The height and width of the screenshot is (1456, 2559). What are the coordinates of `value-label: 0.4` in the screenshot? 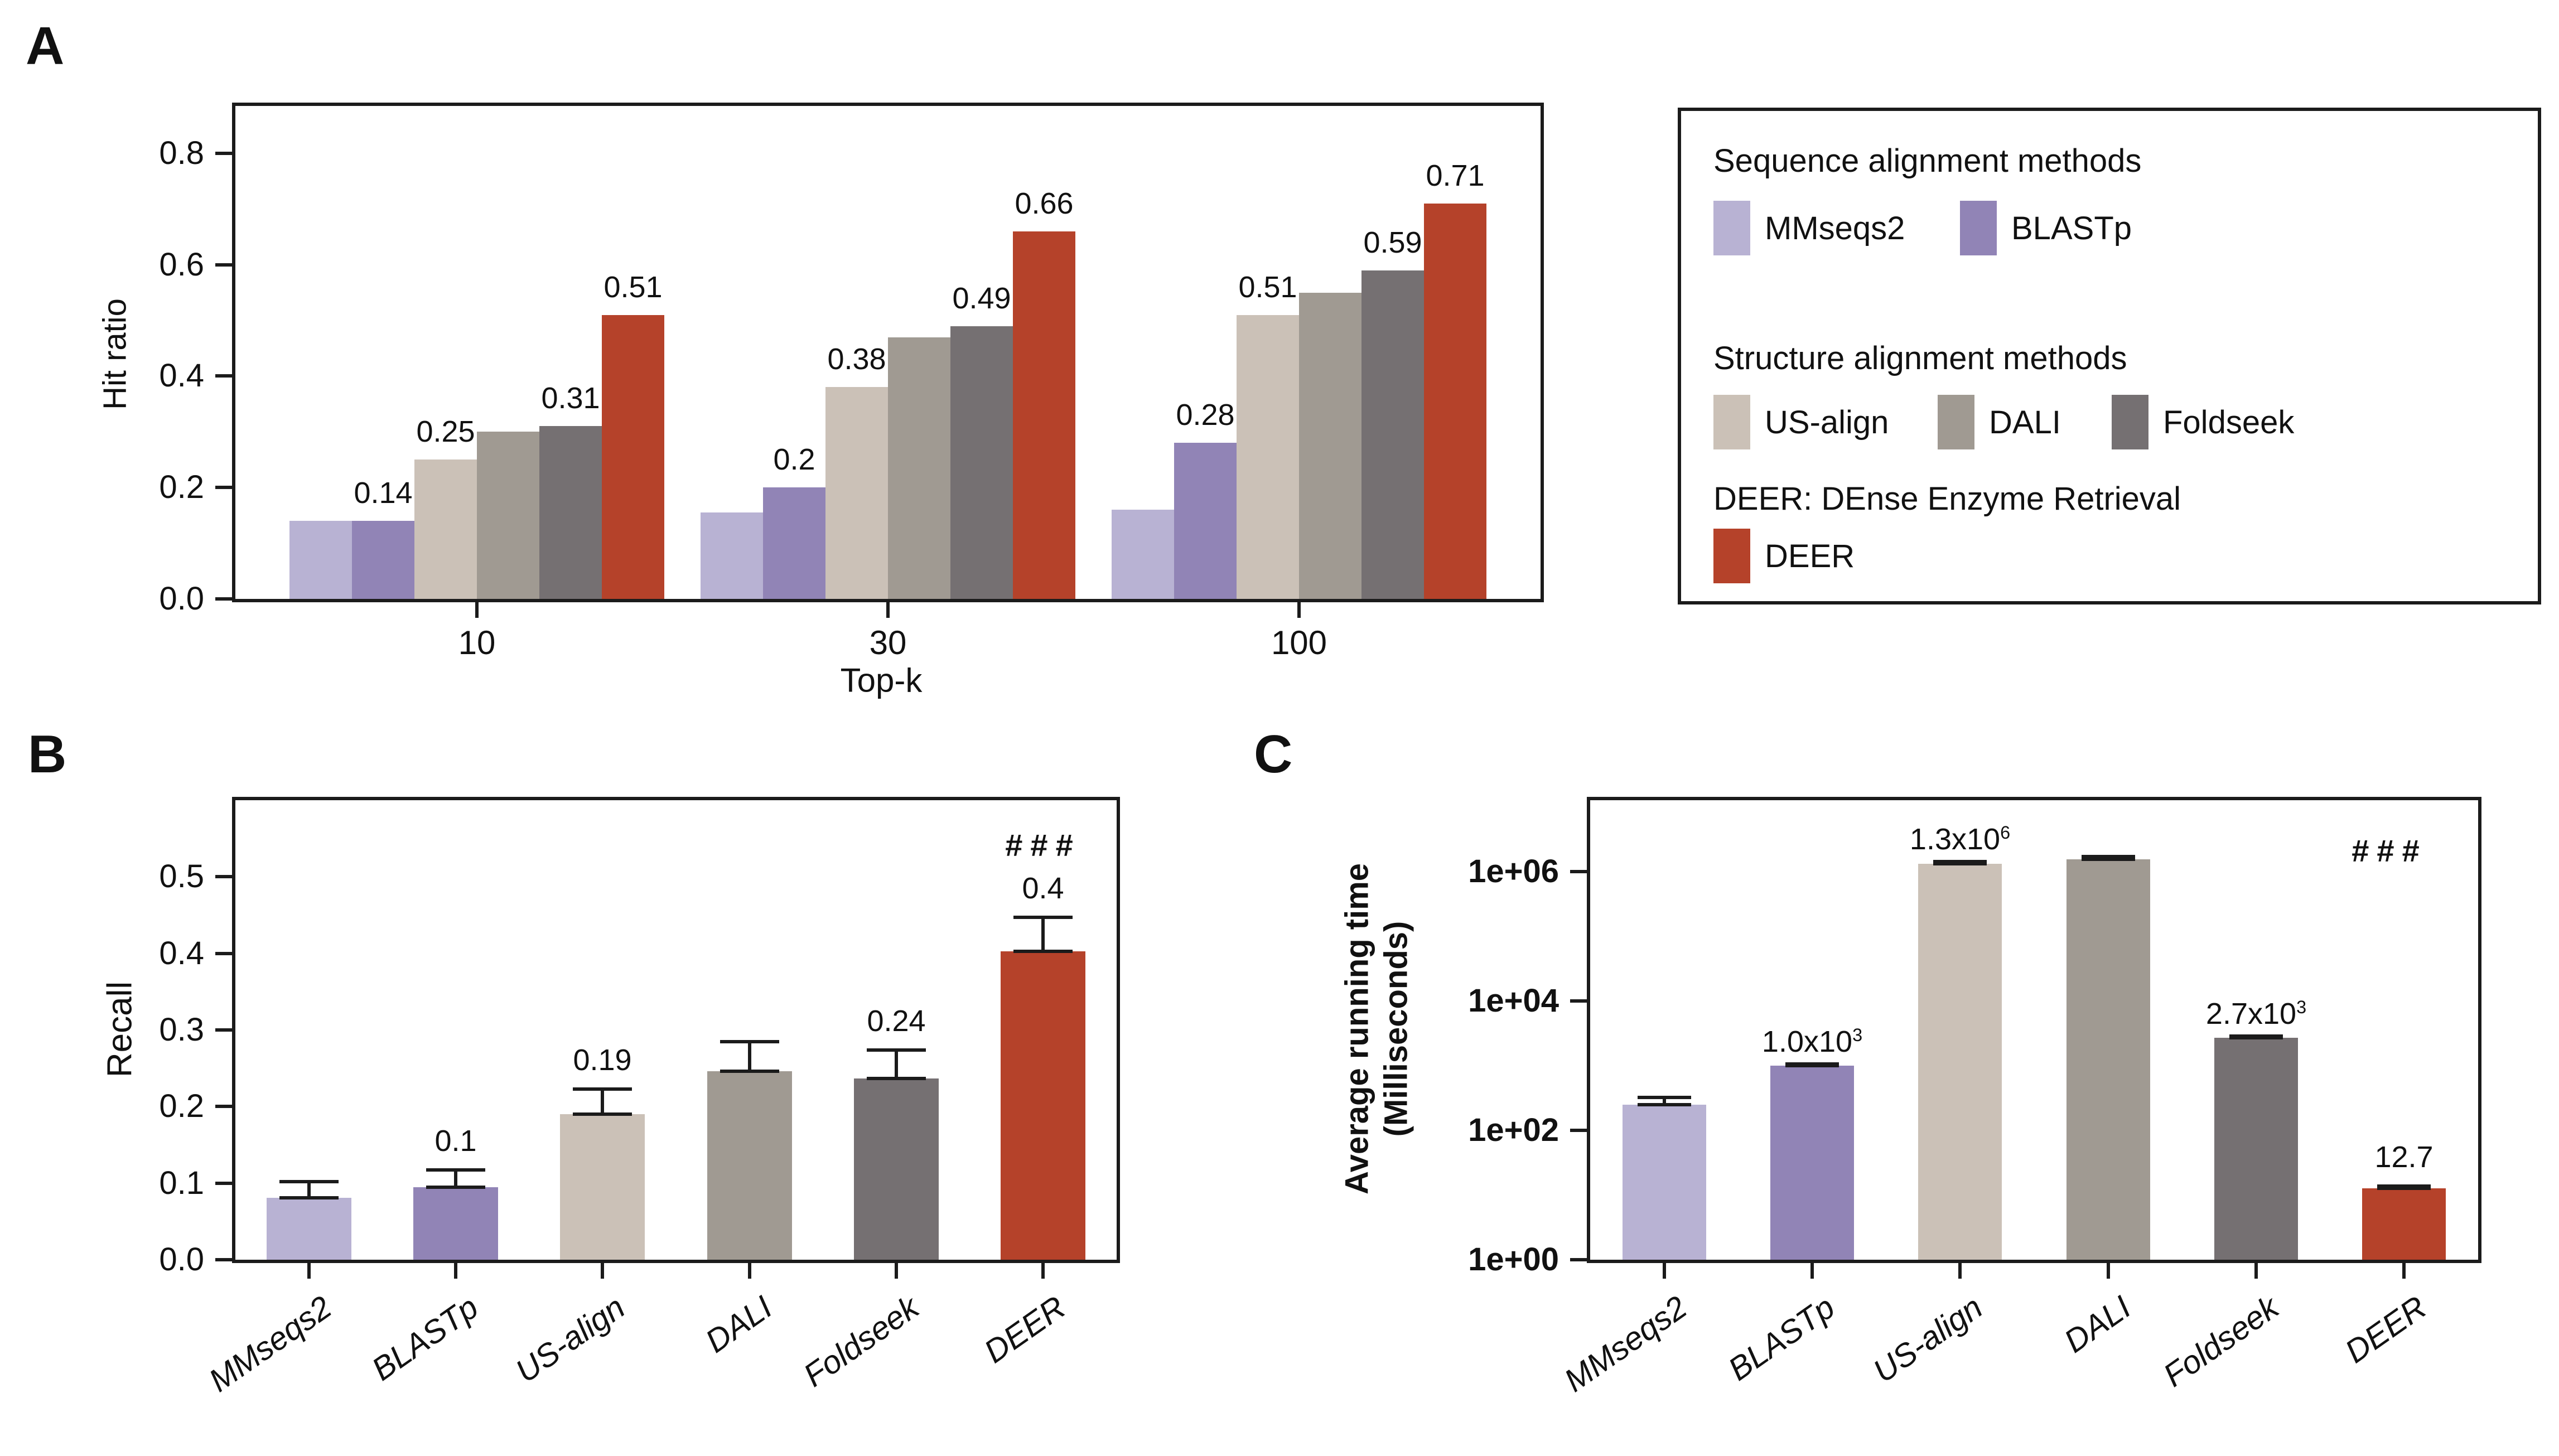 It's located at (1043, 889).